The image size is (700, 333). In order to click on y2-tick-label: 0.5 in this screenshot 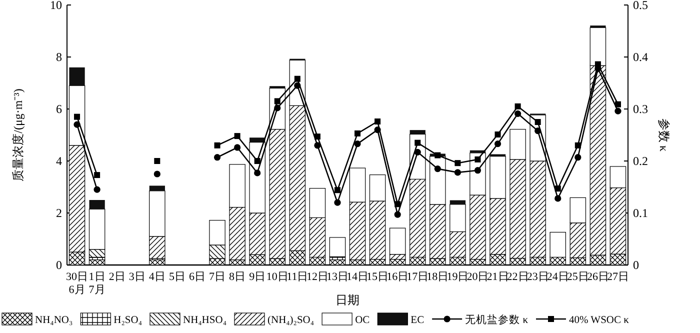, I will do `click(640, 6)`.